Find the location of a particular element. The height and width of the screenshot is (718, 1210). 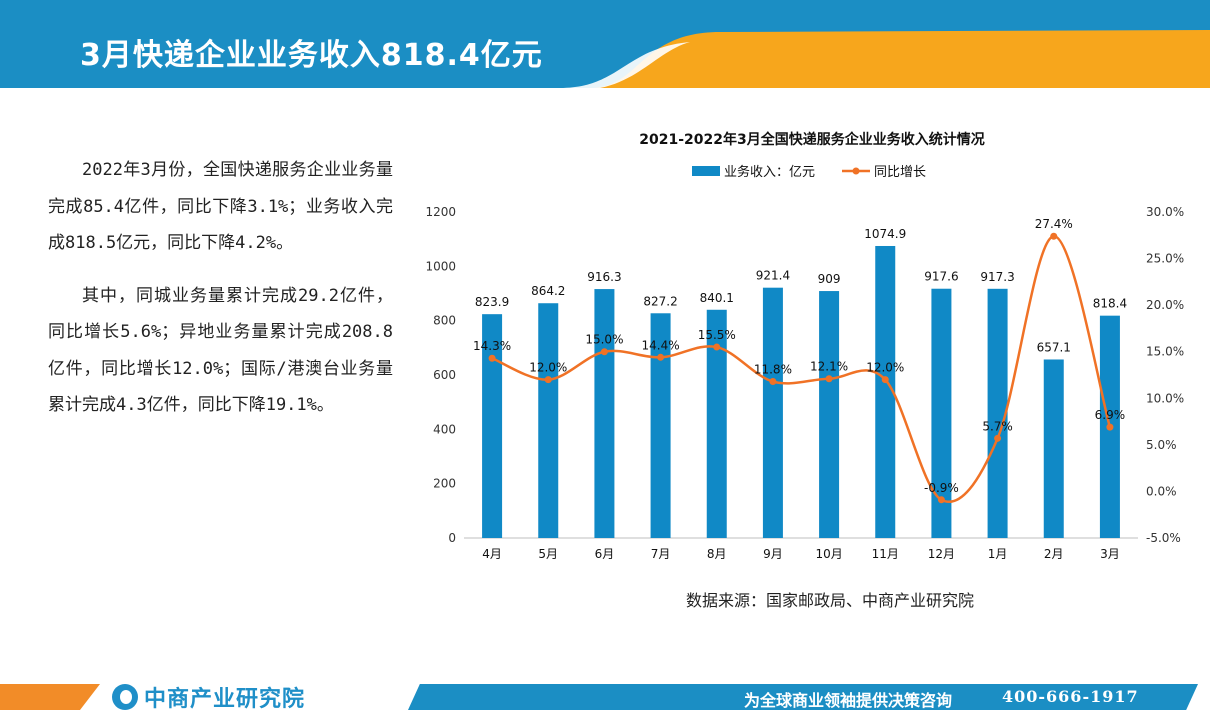

footer-orange-accent is located at coordinates (50, 697).